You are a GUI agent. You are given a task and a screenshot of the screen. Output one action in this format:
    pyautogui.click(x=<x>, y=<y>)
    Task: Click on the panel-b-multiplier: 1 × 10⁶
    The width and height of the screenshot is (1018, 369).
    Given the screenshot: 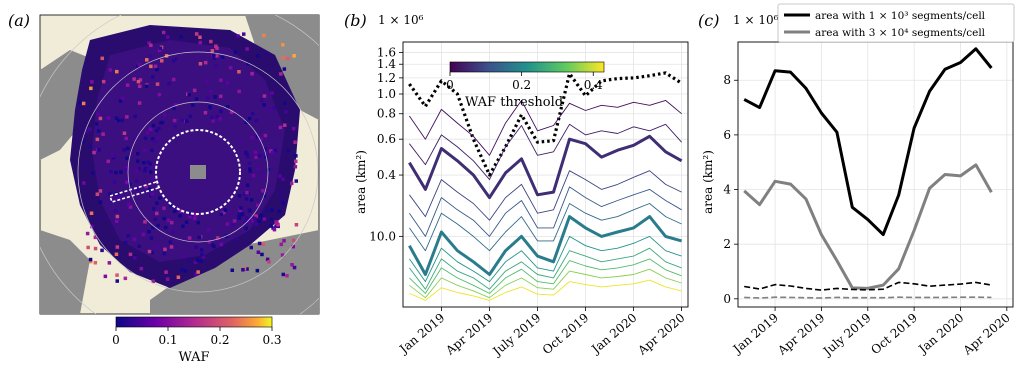 What is the action you would take?
    pyautogui.click(x=401, y=20)
    